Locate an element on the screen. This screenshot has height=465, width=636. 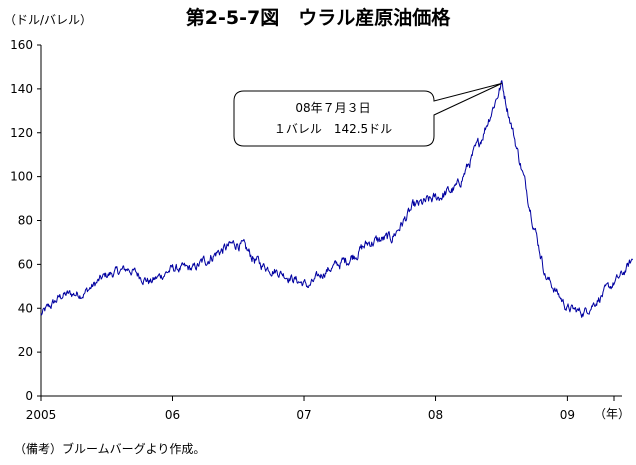
y-tick-label: 140 is located at coordinates (21, 89).